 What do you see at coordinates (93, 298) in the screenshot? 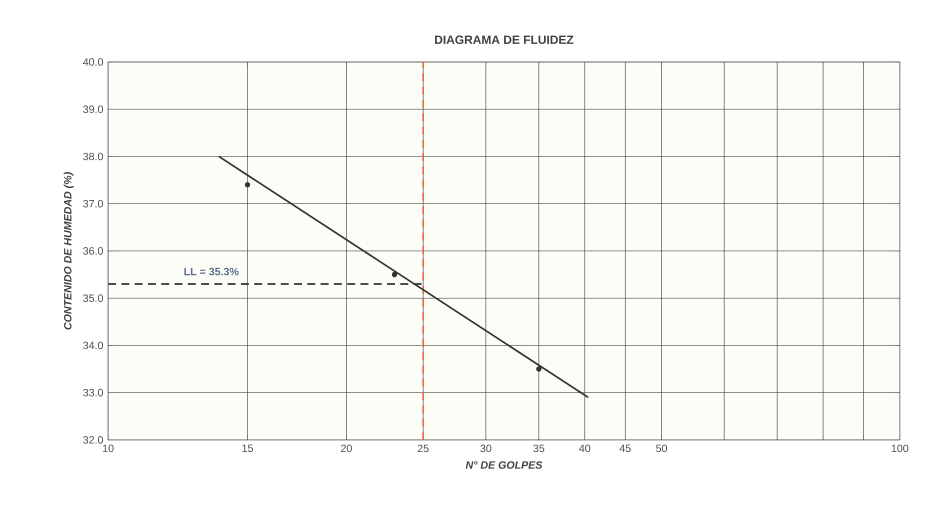
I see `y-tick-label: 35.0` at bounding box center [93, 298].